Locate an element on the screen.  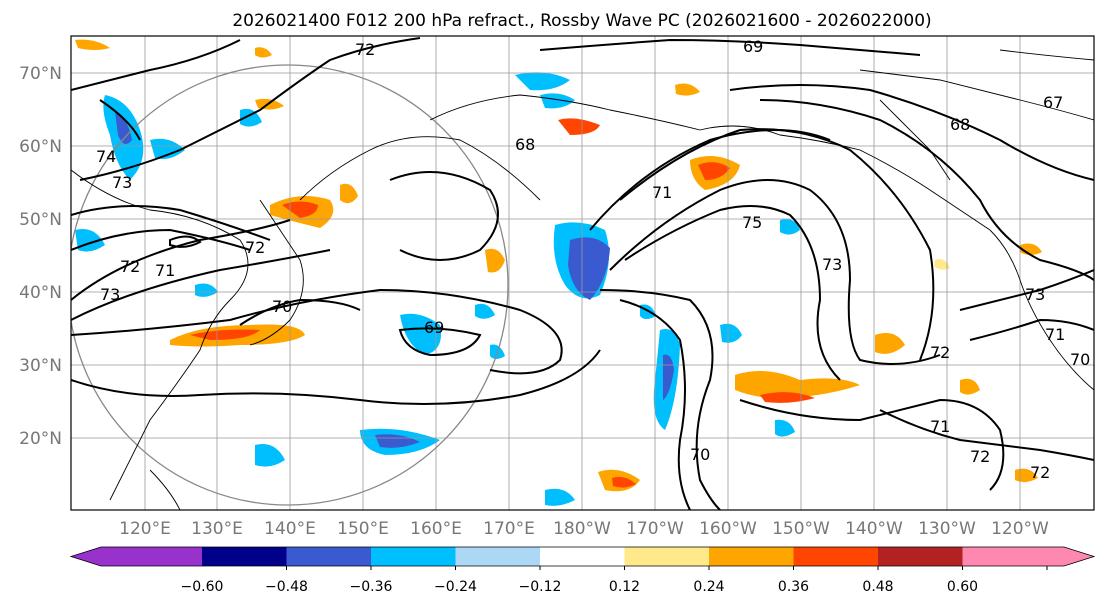
lat-label: 70°N is located at coordinates (40, 74).